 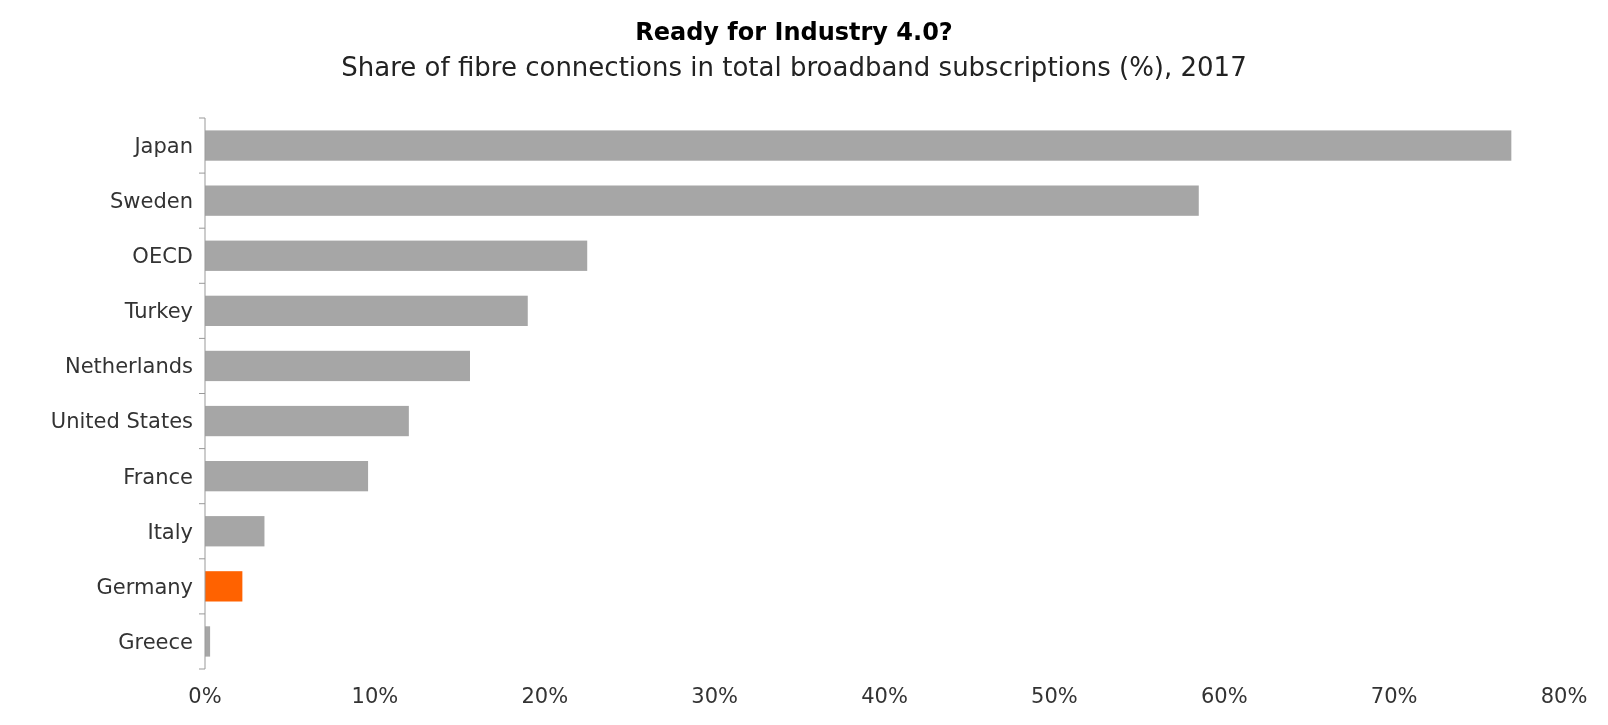 What do you see at coordinates (155, 641) in the screenshot?
I see `y-tick-label: Greece` at bounding box center [155, 641].